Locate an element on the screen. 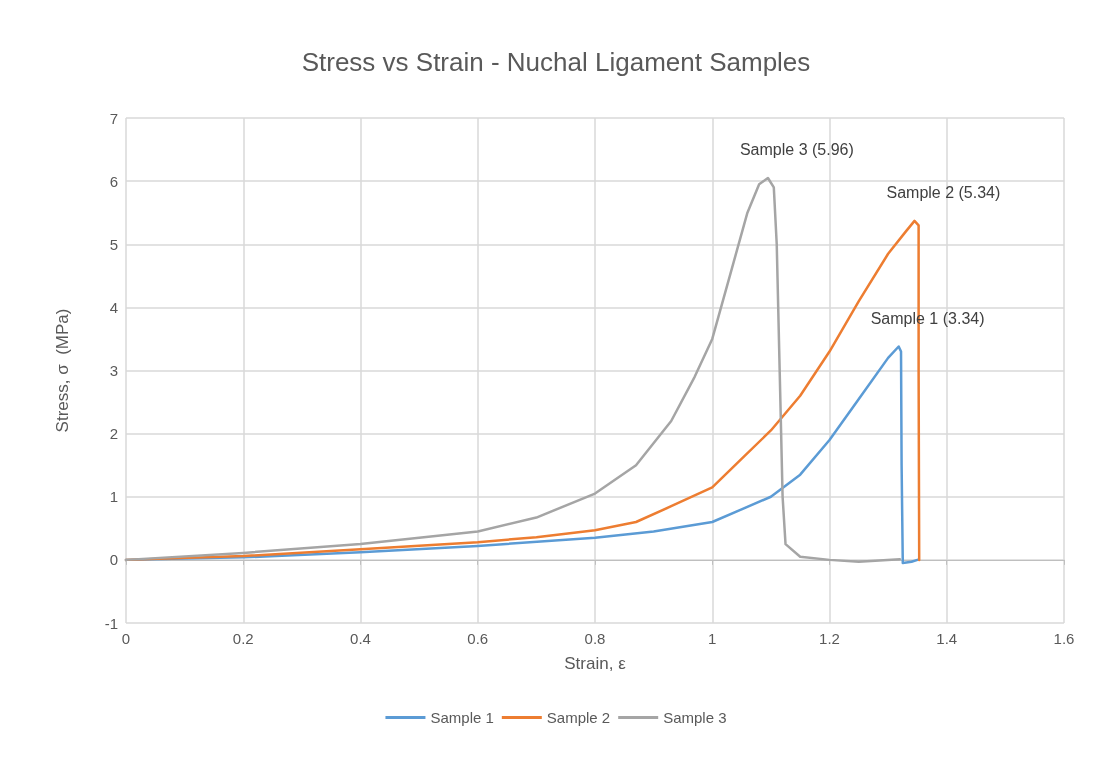 Image resolution: width=1112 pixels, height=758 pixels. y-tick-label: 0 is located at coordinates (113, 560).